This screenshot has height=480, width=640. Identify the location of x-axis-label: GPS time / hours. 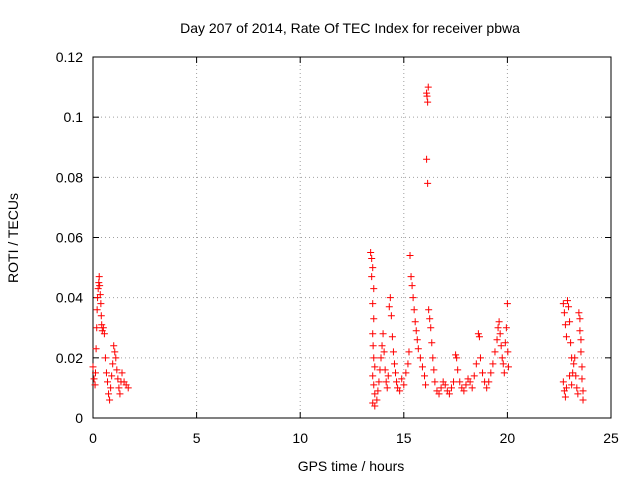
(351, 466).